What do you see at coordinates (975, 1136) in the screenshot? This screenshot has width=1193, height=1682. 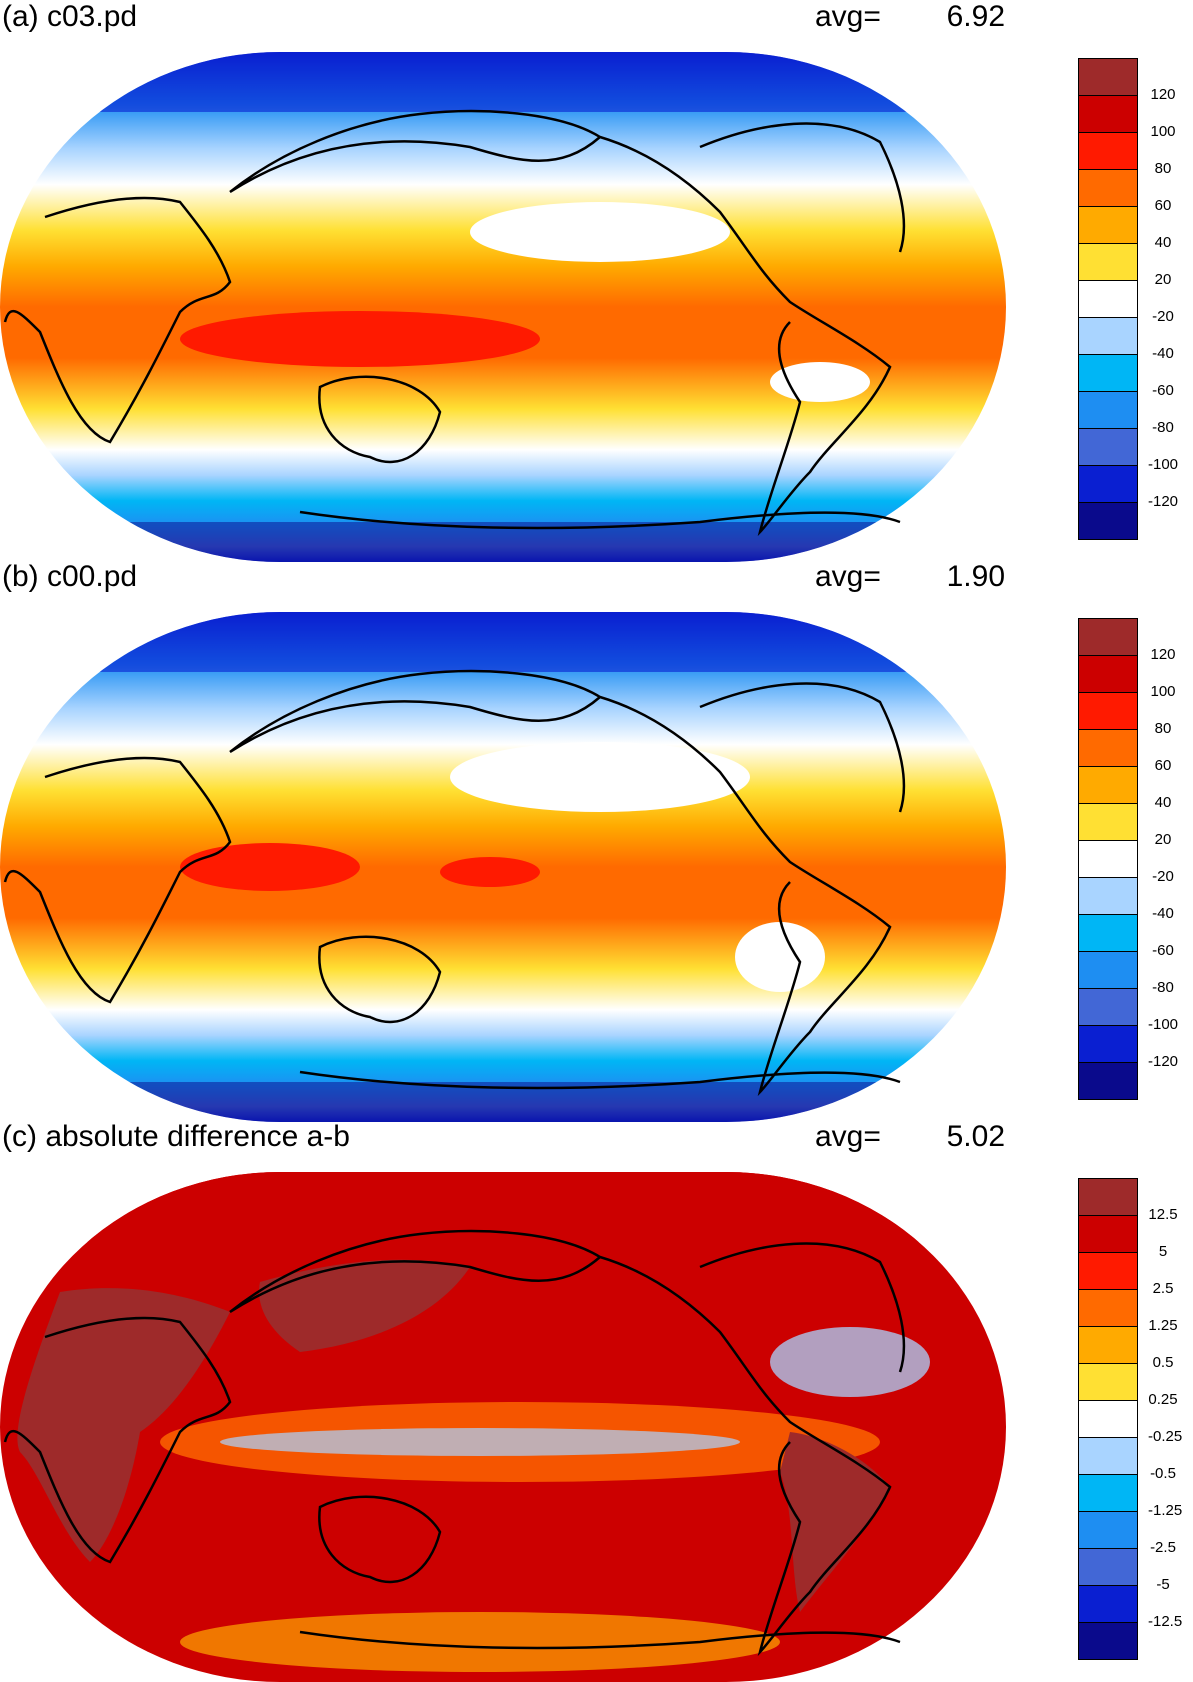 I see `avg-value: 5.02` at bounding box center [975, 1136].